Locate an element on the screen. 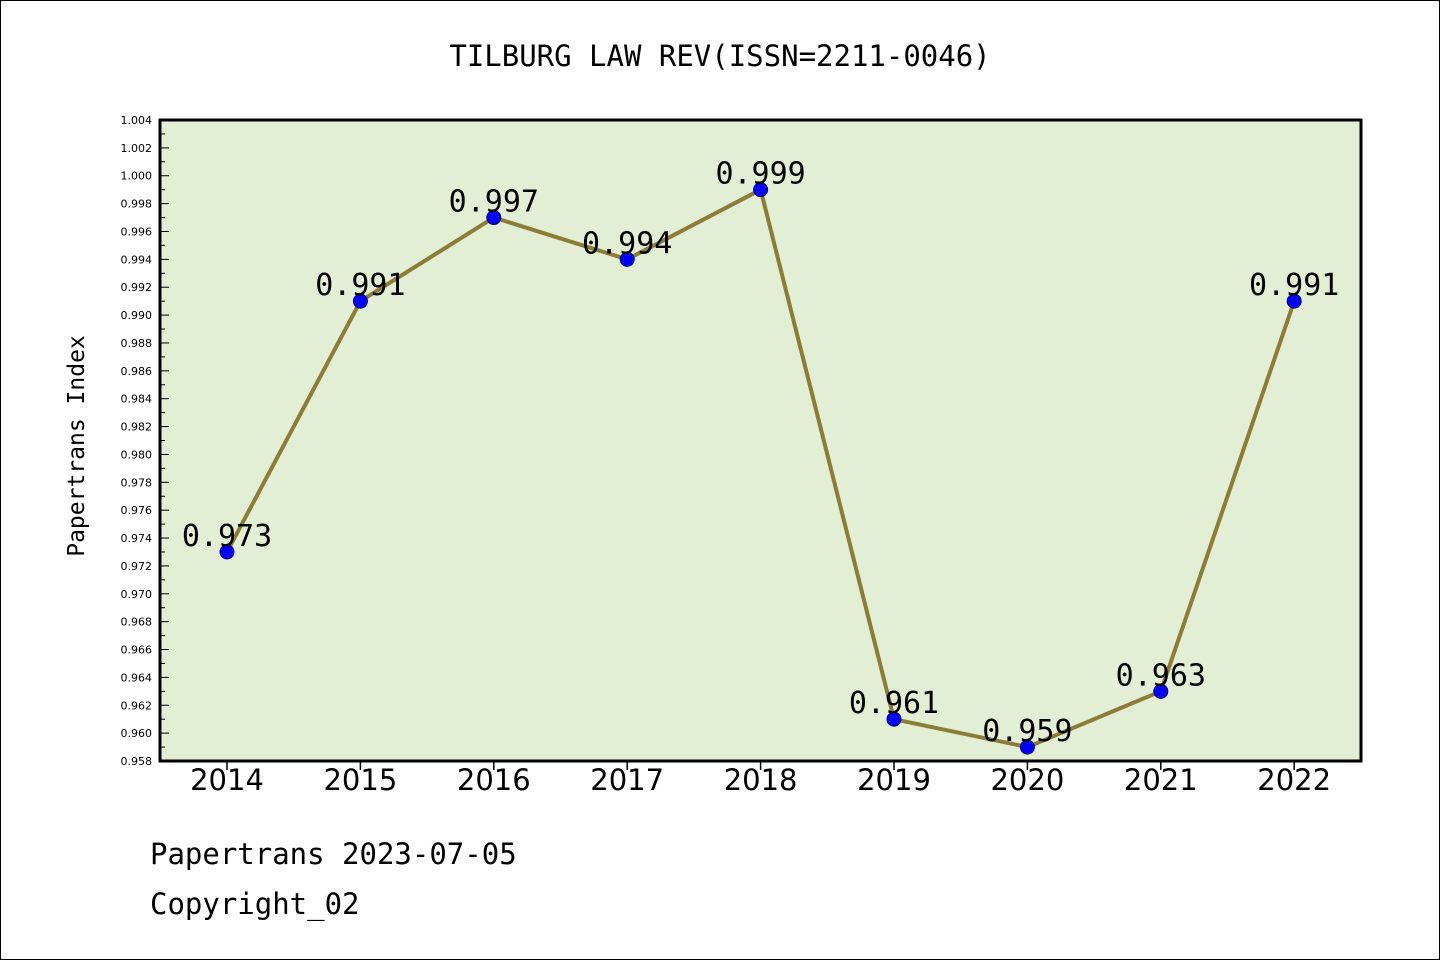 Image resolution: width=1440 pixels, height=960 pixels. y-tick-label: 0.984 is located at coordinates (137, 399).